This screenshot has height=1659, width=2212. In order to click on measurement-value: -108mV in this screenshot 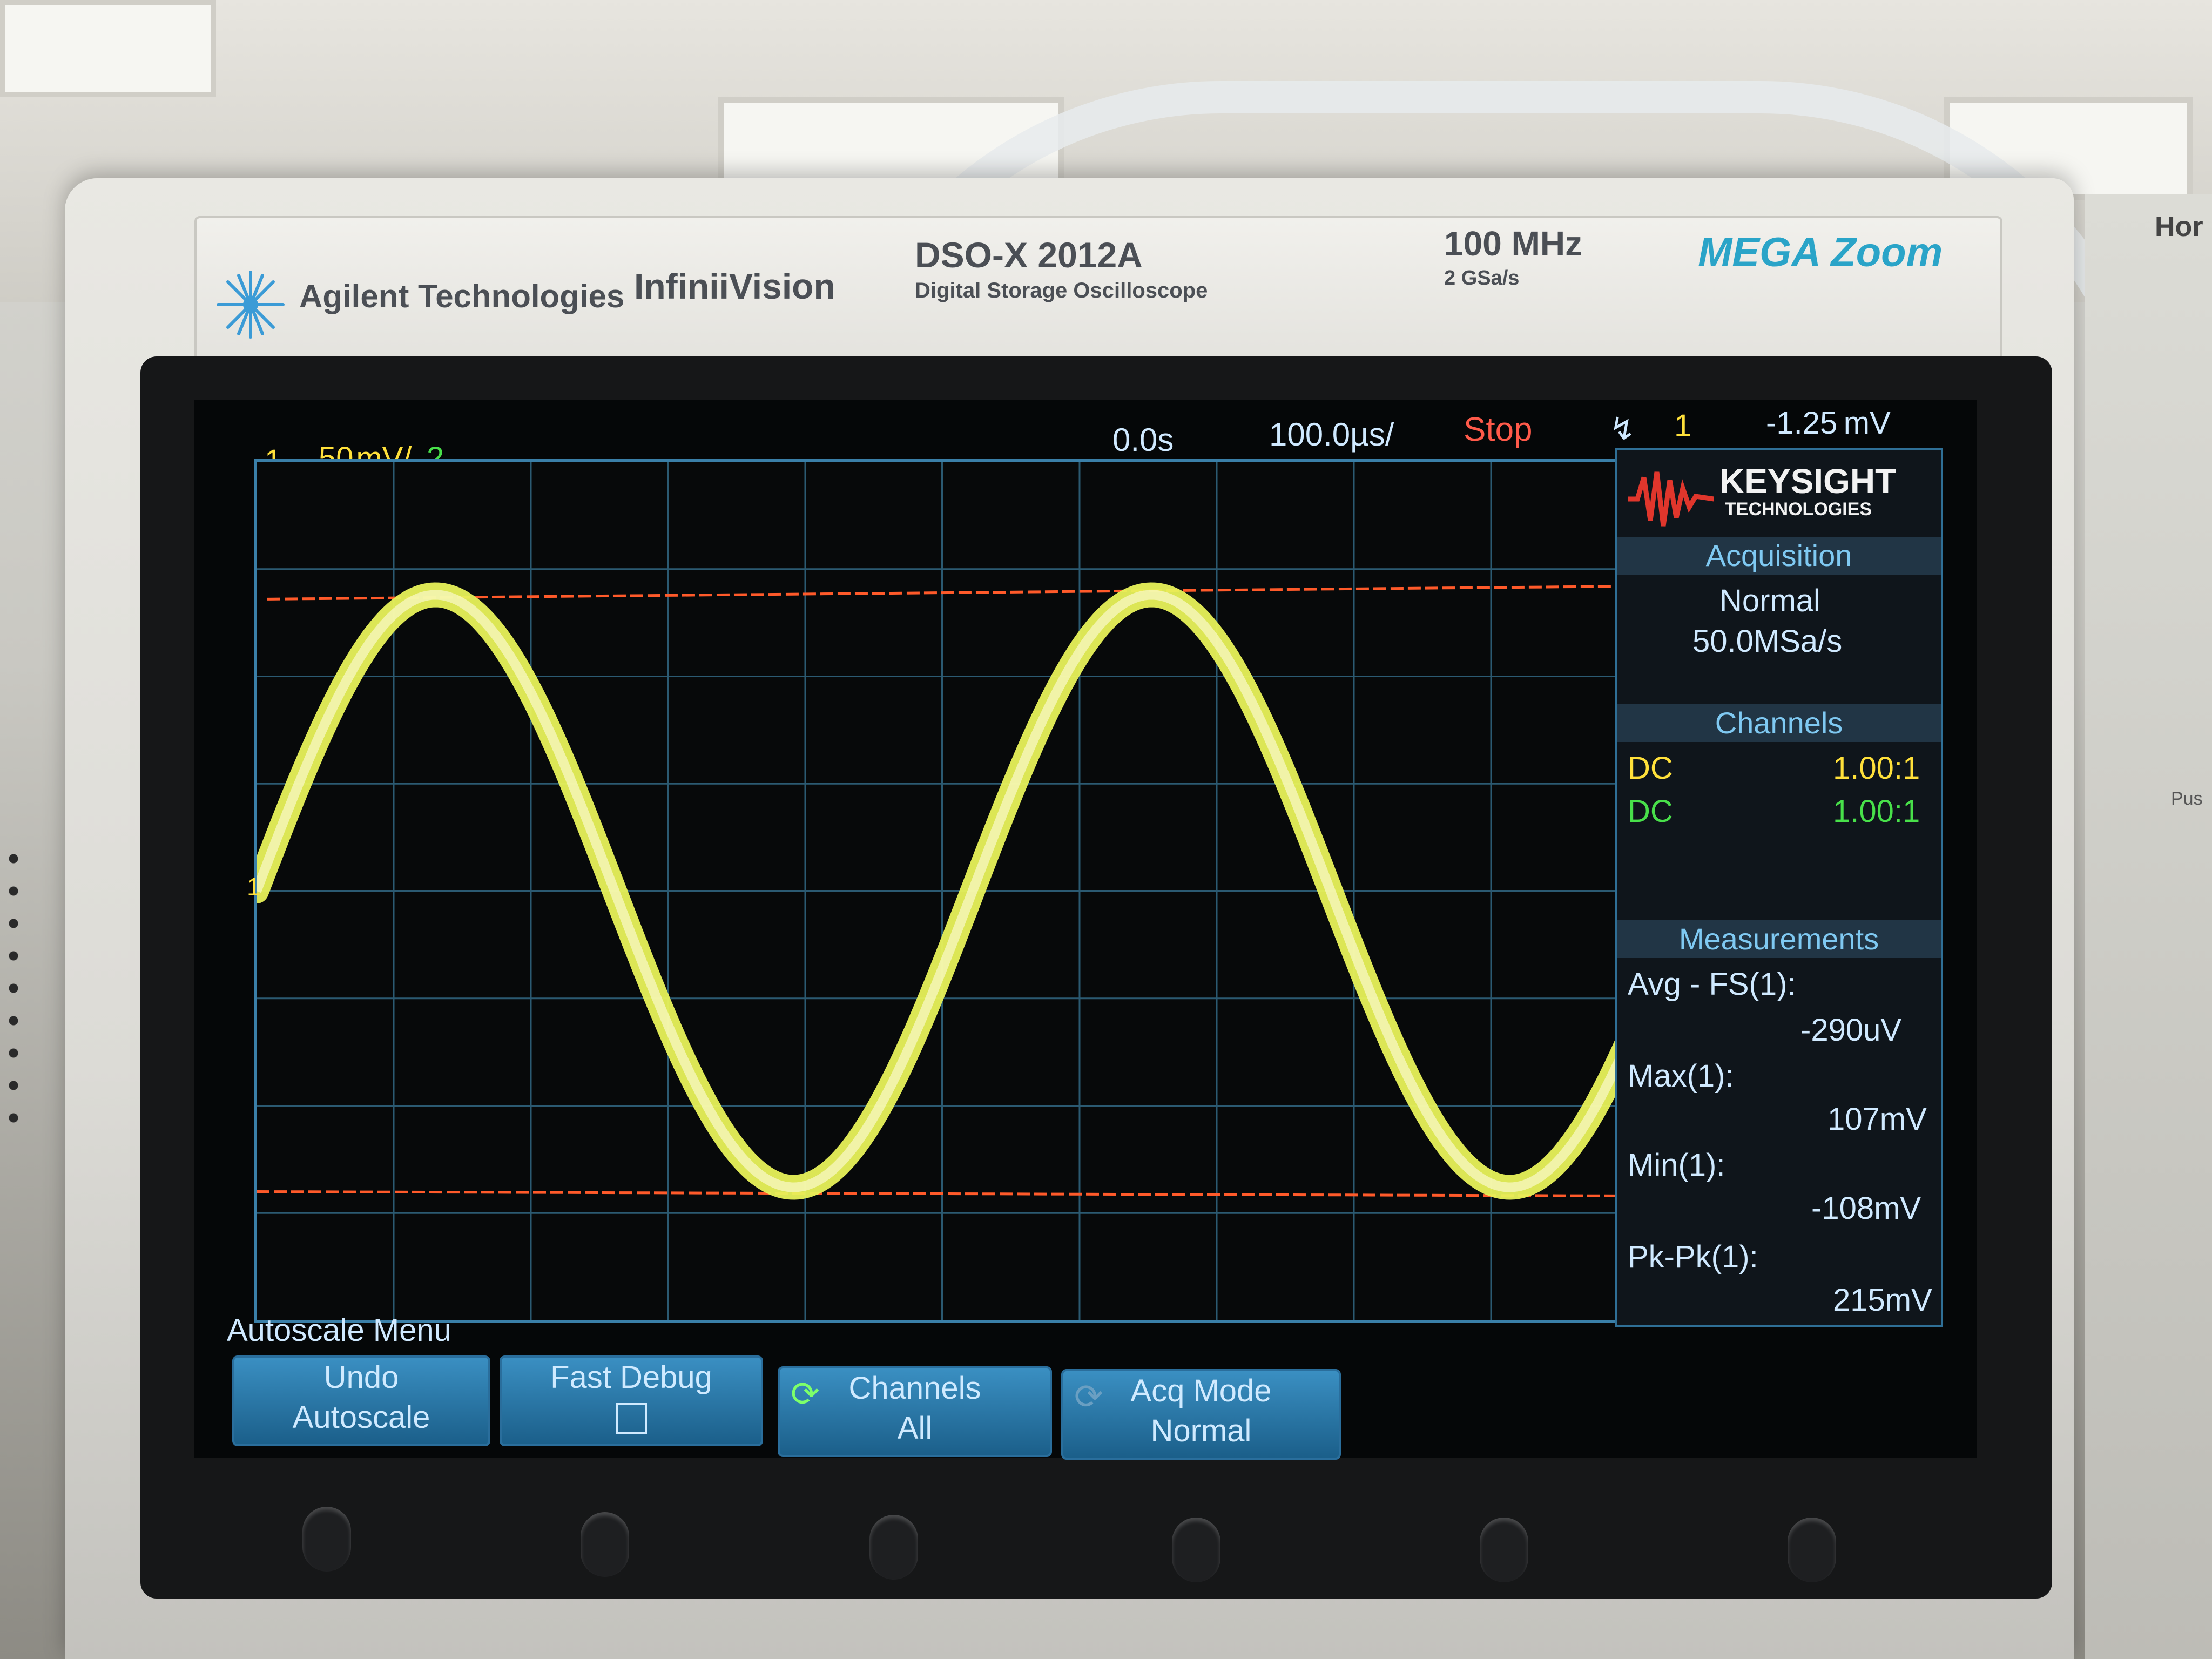, I will do `click(1866, 1208)`.